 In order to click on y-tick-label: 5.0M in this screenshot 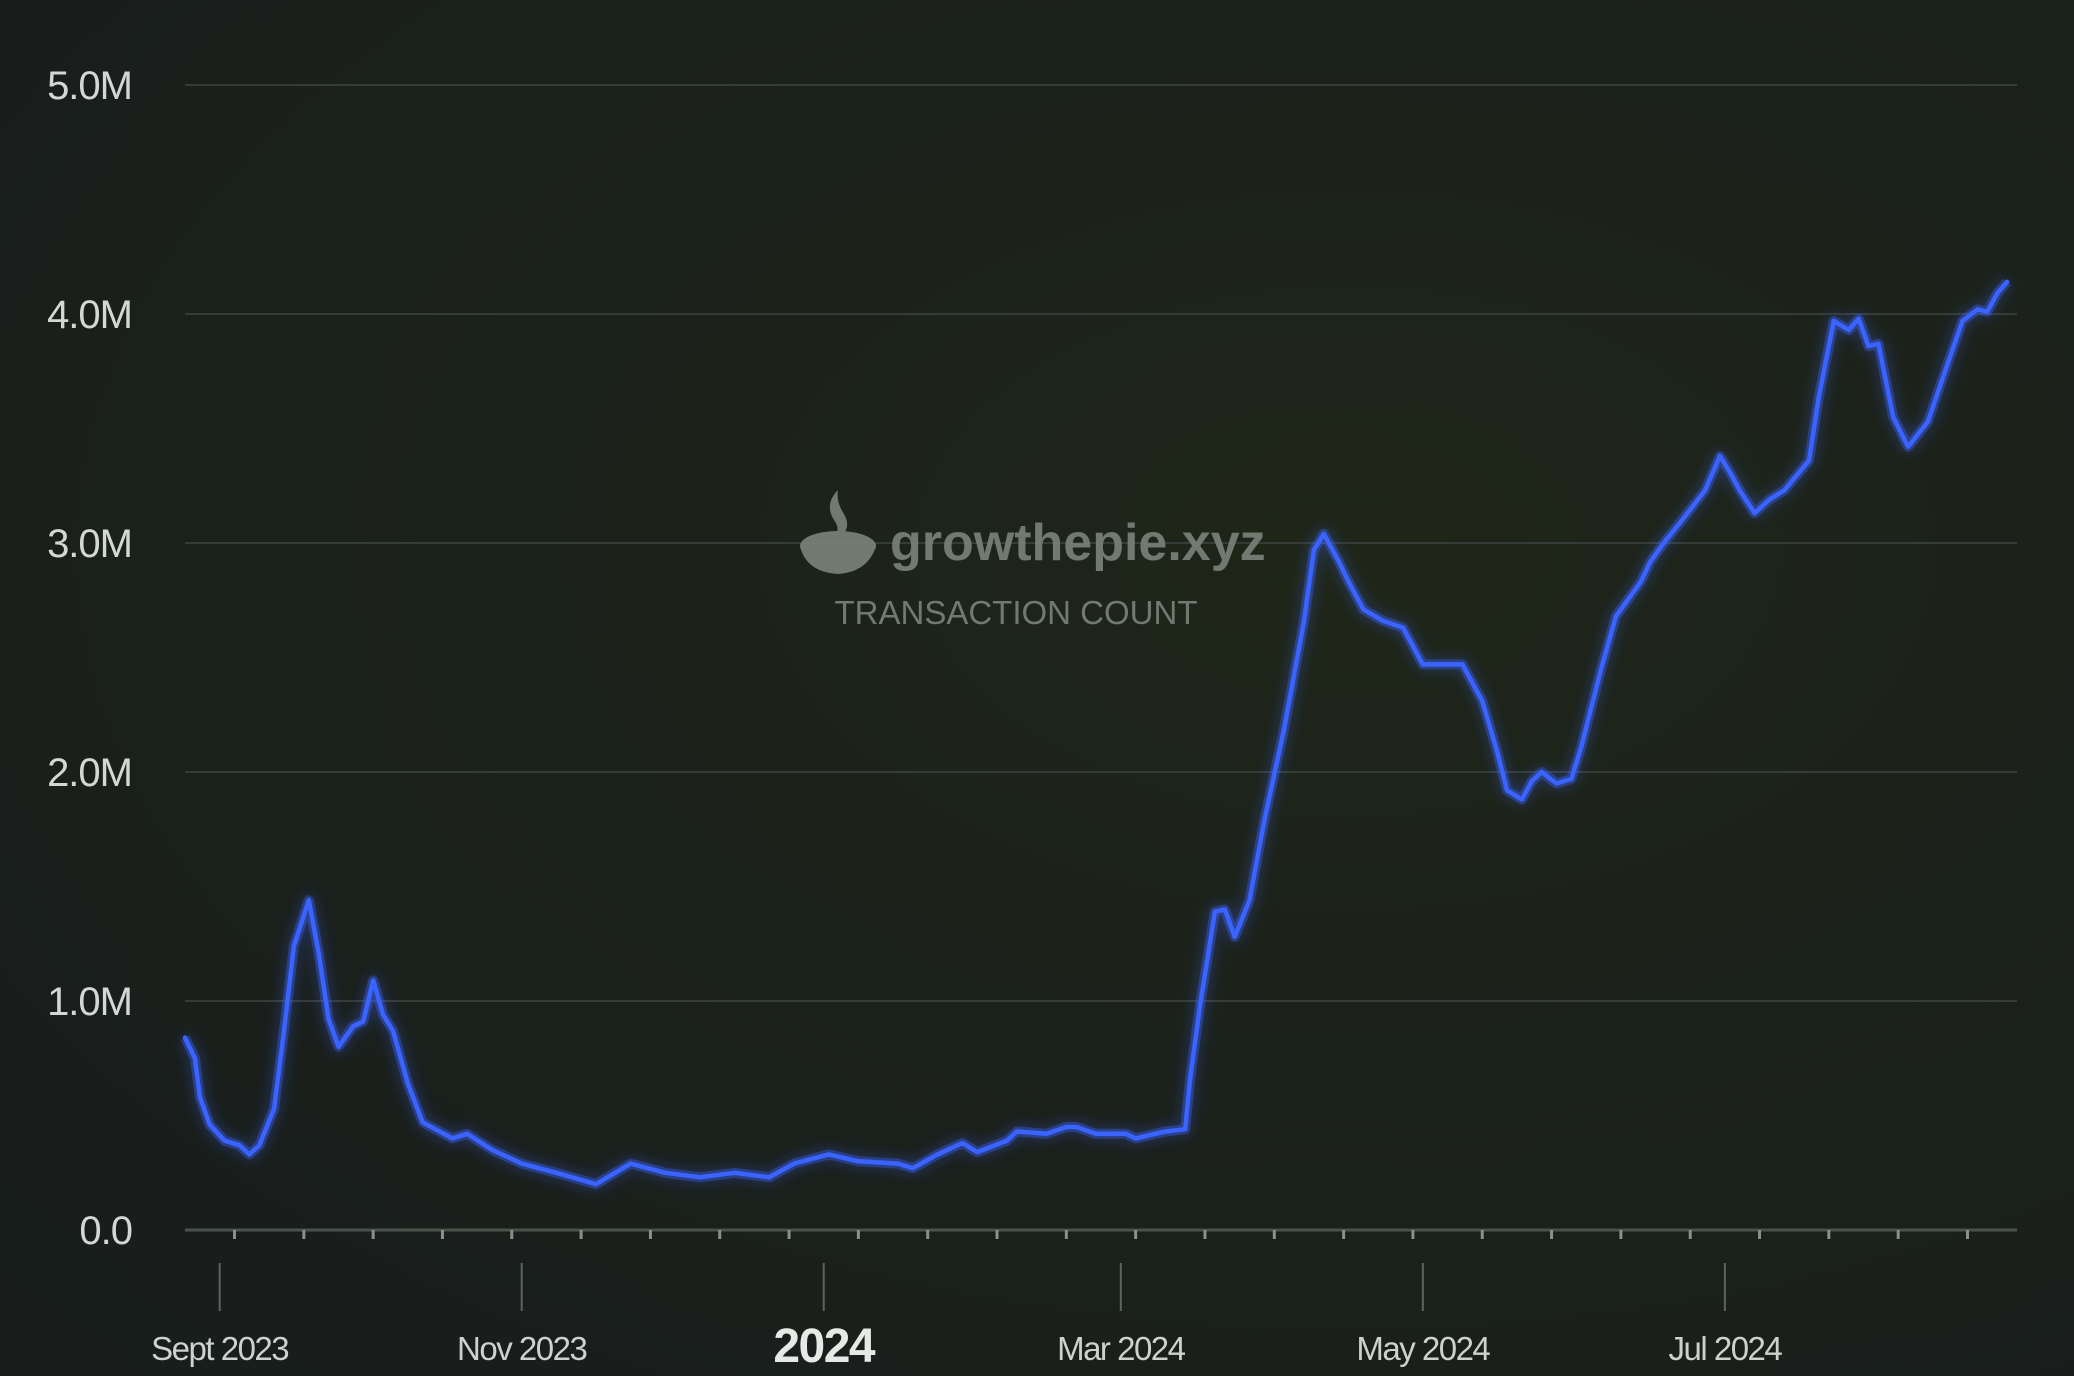, I will do `click(89, 86)`.